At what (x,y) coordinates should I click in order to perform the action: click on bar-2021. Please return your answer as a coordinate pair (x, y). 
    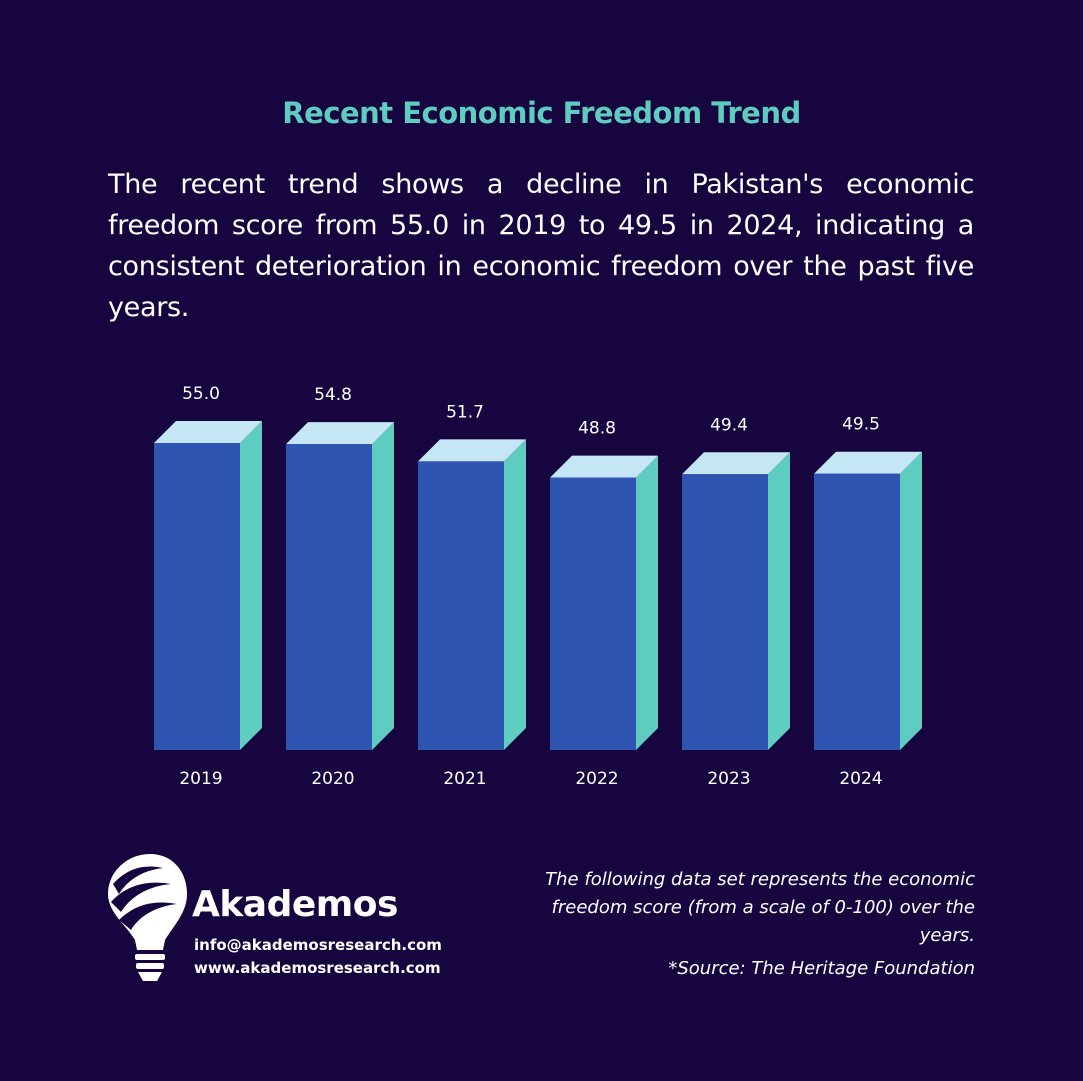
    Looking at the image, I should click on (472, 594).